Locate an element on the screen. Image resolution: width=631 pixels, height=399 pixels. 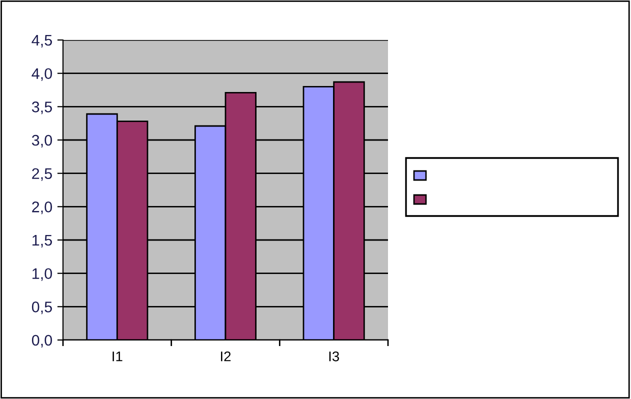
y-tick-label: 2,5 is located at coordinates (42, 174).